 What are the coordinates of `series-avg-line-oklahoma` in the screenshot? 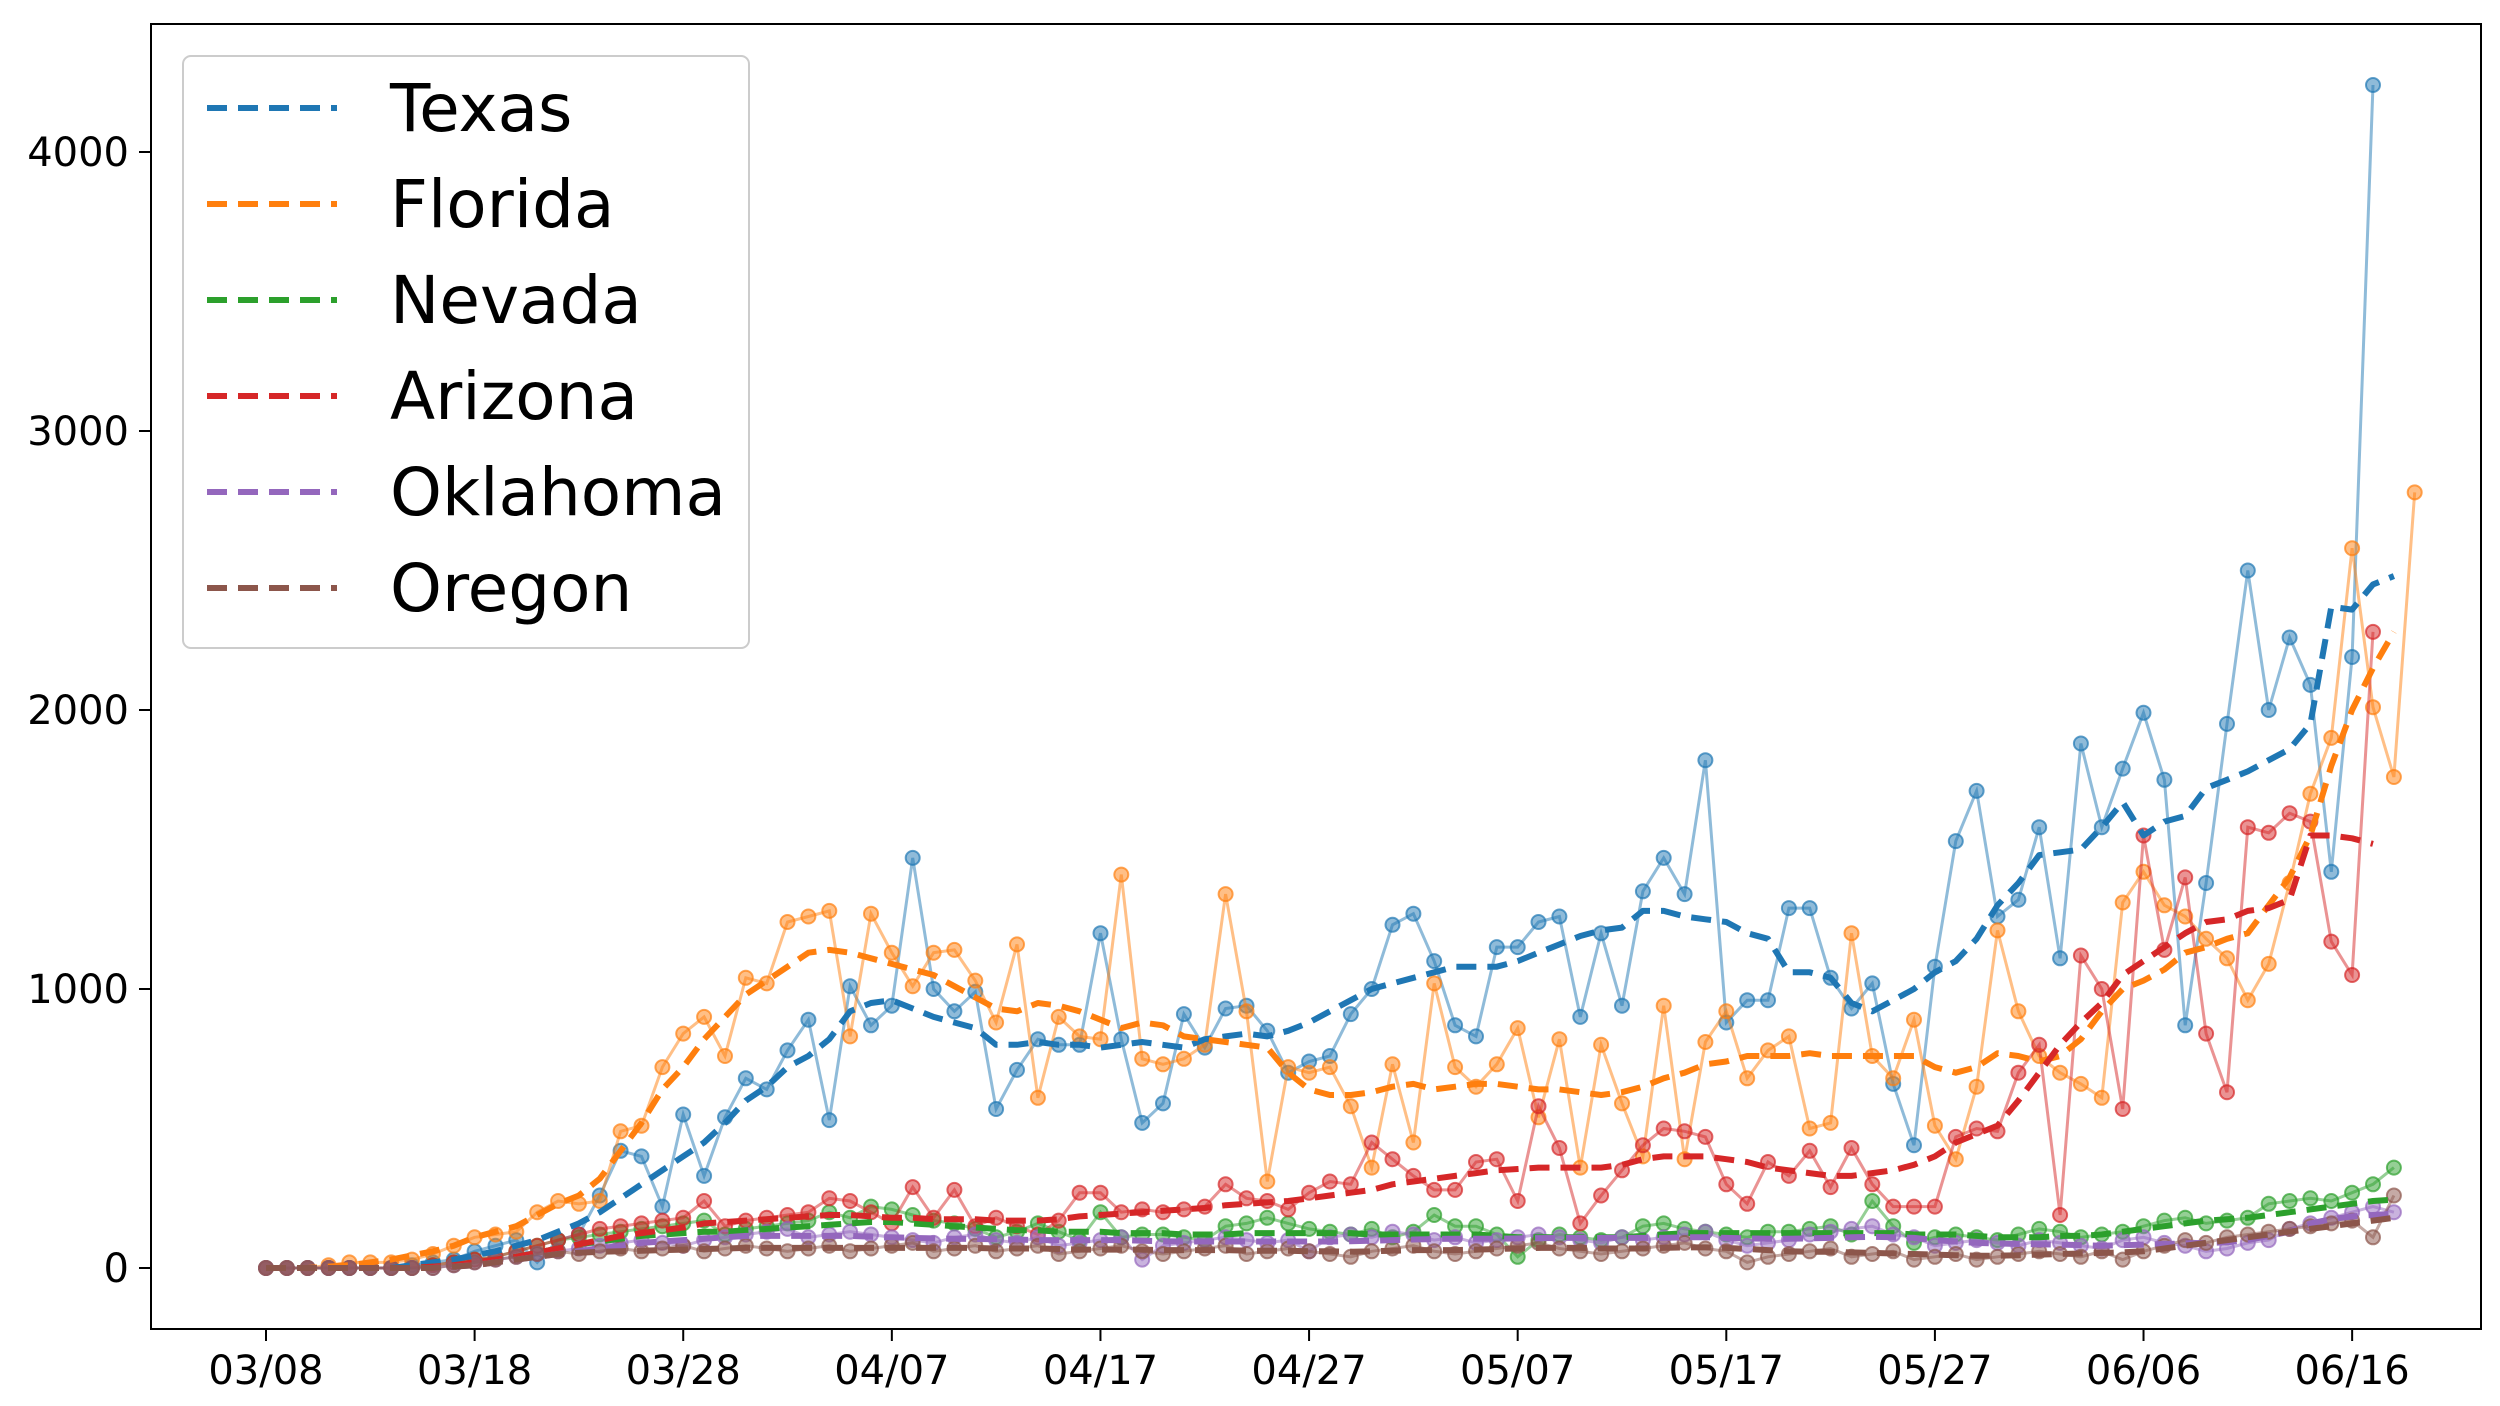 It's located at (1330, 1240).